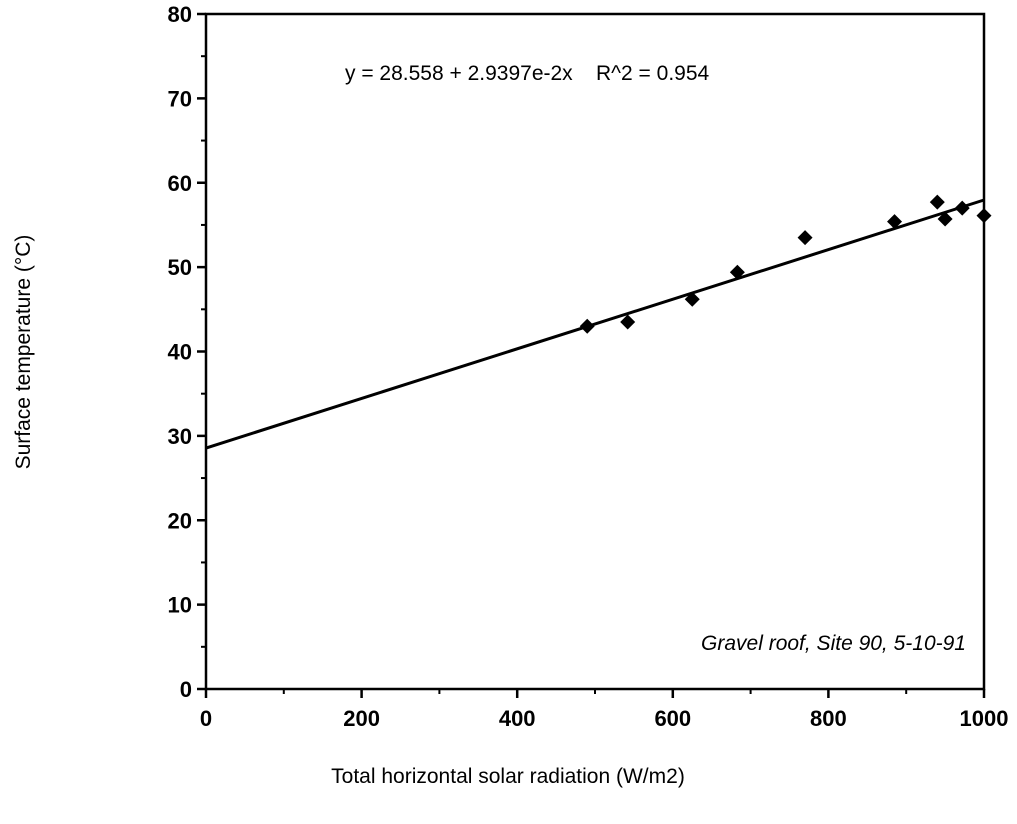 This screenshot has height=824, width=1017. I want to click on y-tick-label: 70, so click(180, 98).